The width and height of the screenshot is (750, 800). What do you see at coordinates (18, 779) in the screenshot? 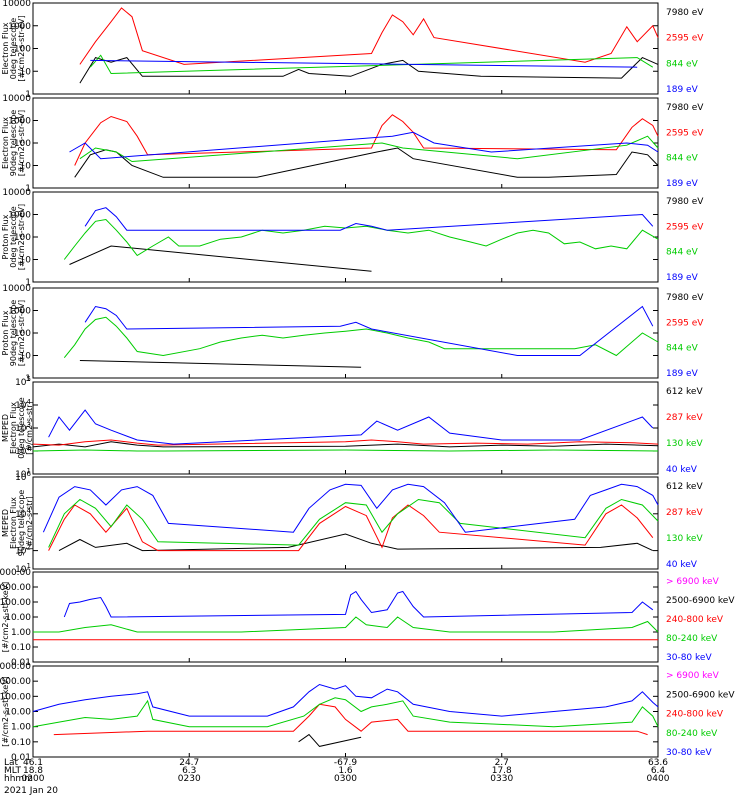
I see `footer-row-label: hhmm` at bounding box center [18, 779].